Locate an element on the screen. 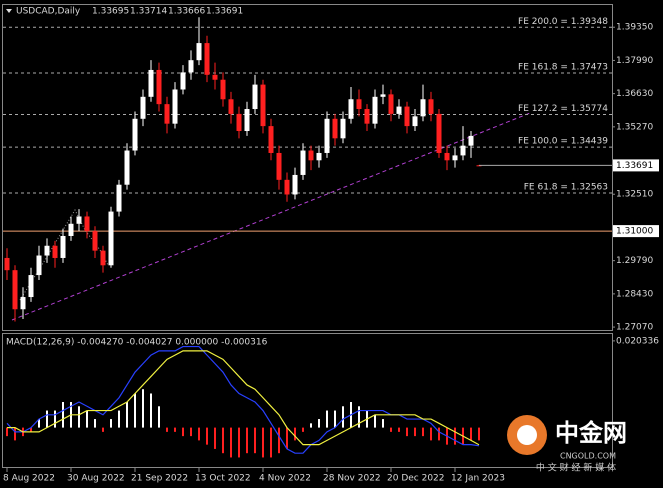 Image resolution: width=663 pixels, height=488 pixels. ohlc-low: 1.33666 is located at coordinates (186, 12).